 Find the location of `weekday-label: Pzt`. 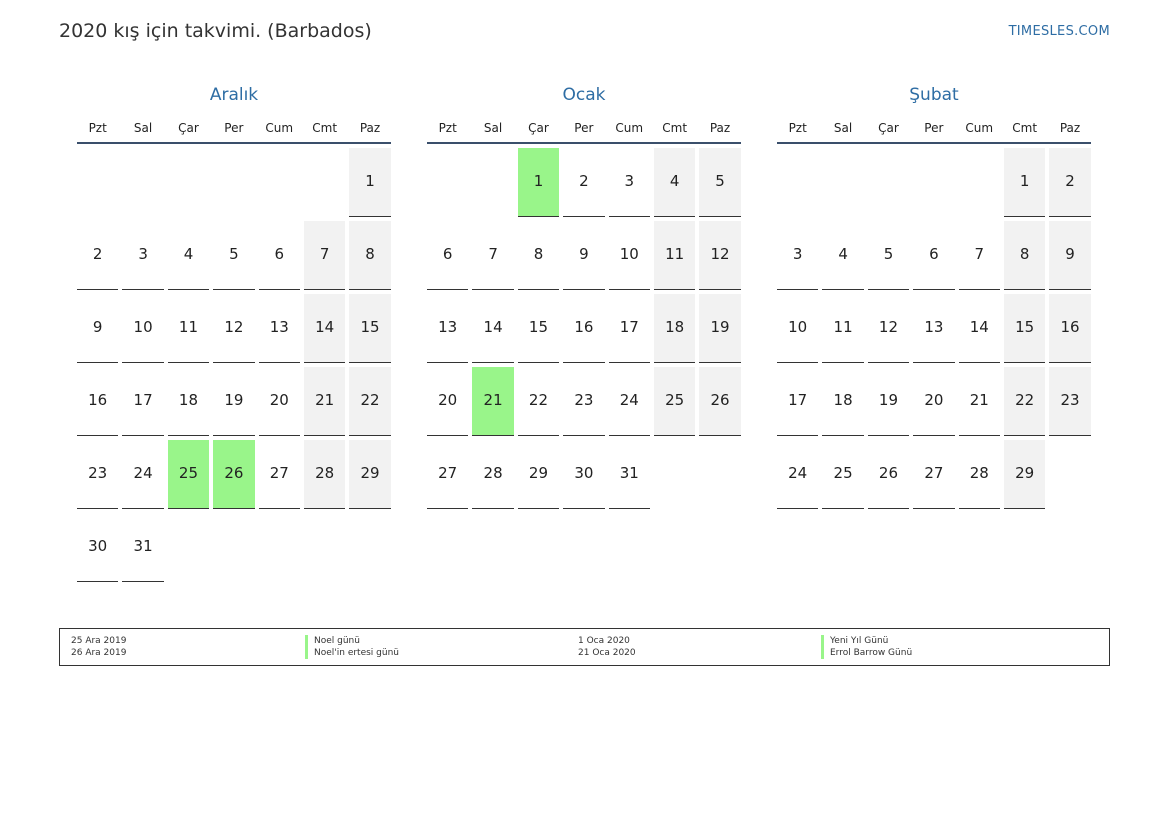

weekday-label: Pzt is located at coordinates (797, 128).